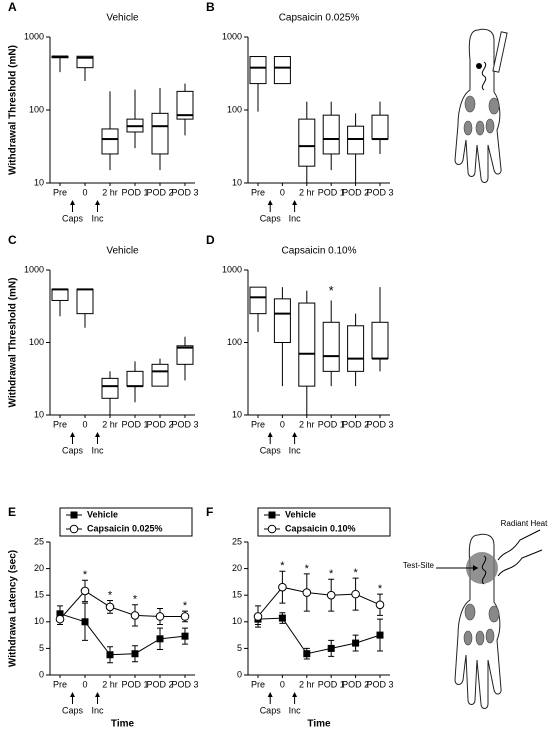 This screenshot has width=552, height=730. I want to click on y-tick-label: 10, so click(237, 414).